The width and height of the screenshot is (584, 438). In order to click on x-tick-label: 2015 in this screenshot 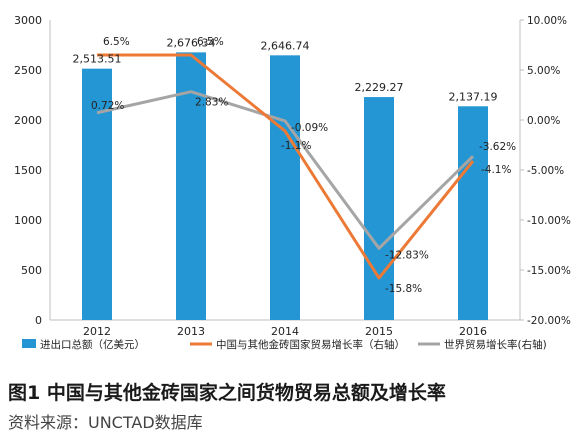, I will do `click(379, 331)`.